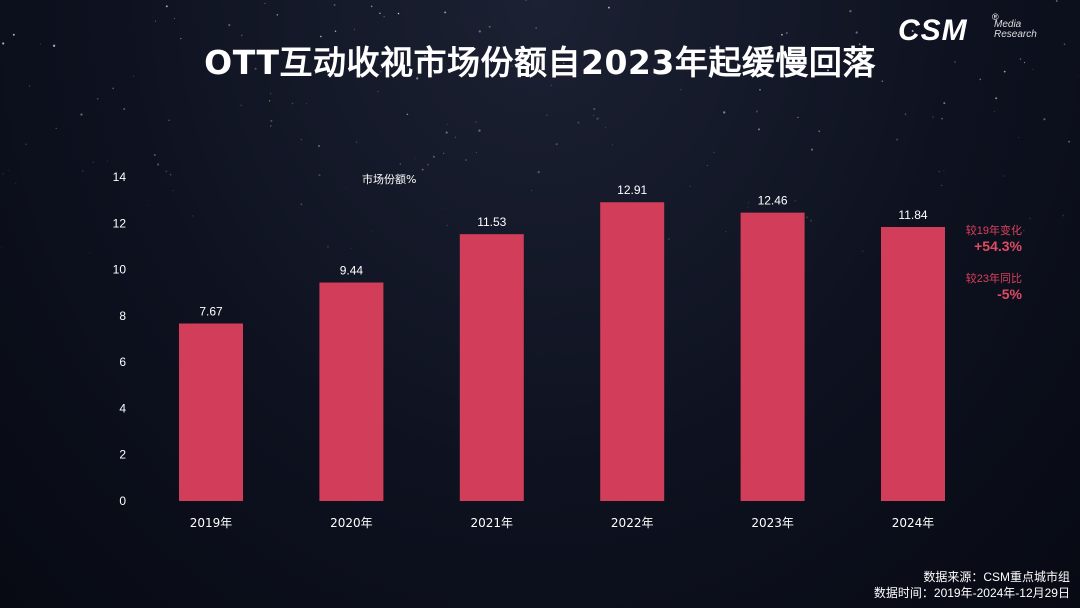  What do you see at coordinates (120, 223) in the screenshot?
I see `y-tick-label: 12` at bounding box center [120, 223].